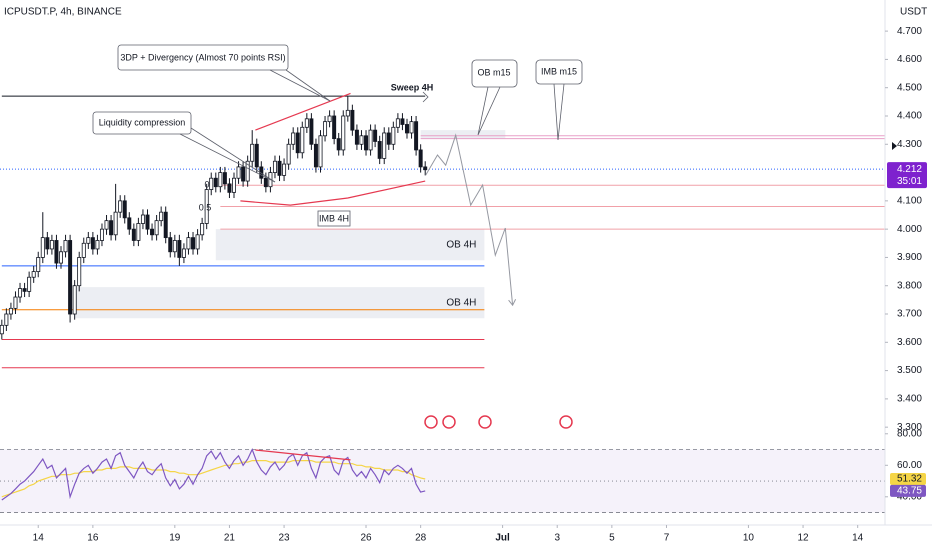 The image size is (932, 550). I want to click on rsi-ma-badge, so click(908, 478).